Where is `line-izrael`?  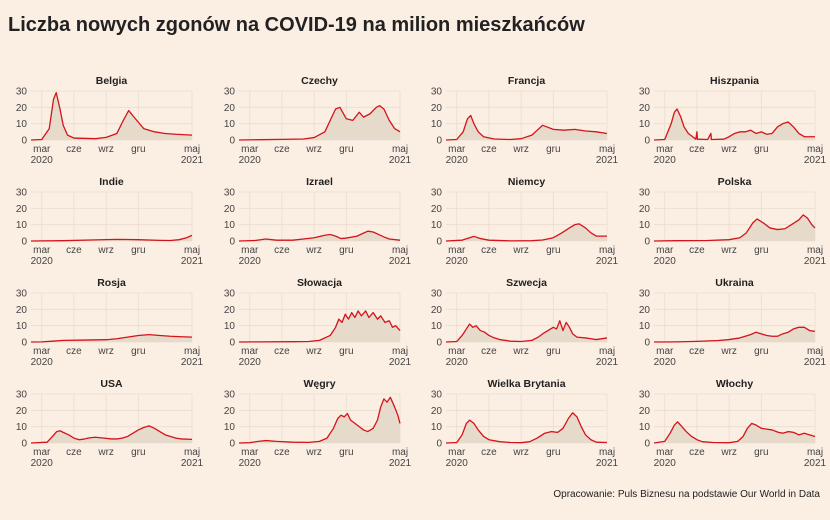 line-izrael is located at coordinates (319, 236).